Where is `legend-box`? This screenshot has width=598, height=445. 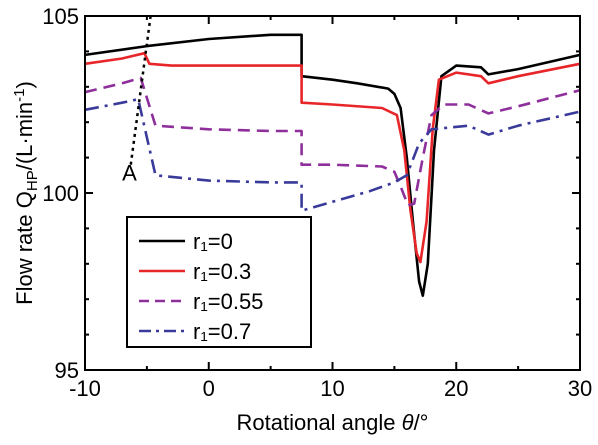 legend-box is located at coordinates (219, 282).